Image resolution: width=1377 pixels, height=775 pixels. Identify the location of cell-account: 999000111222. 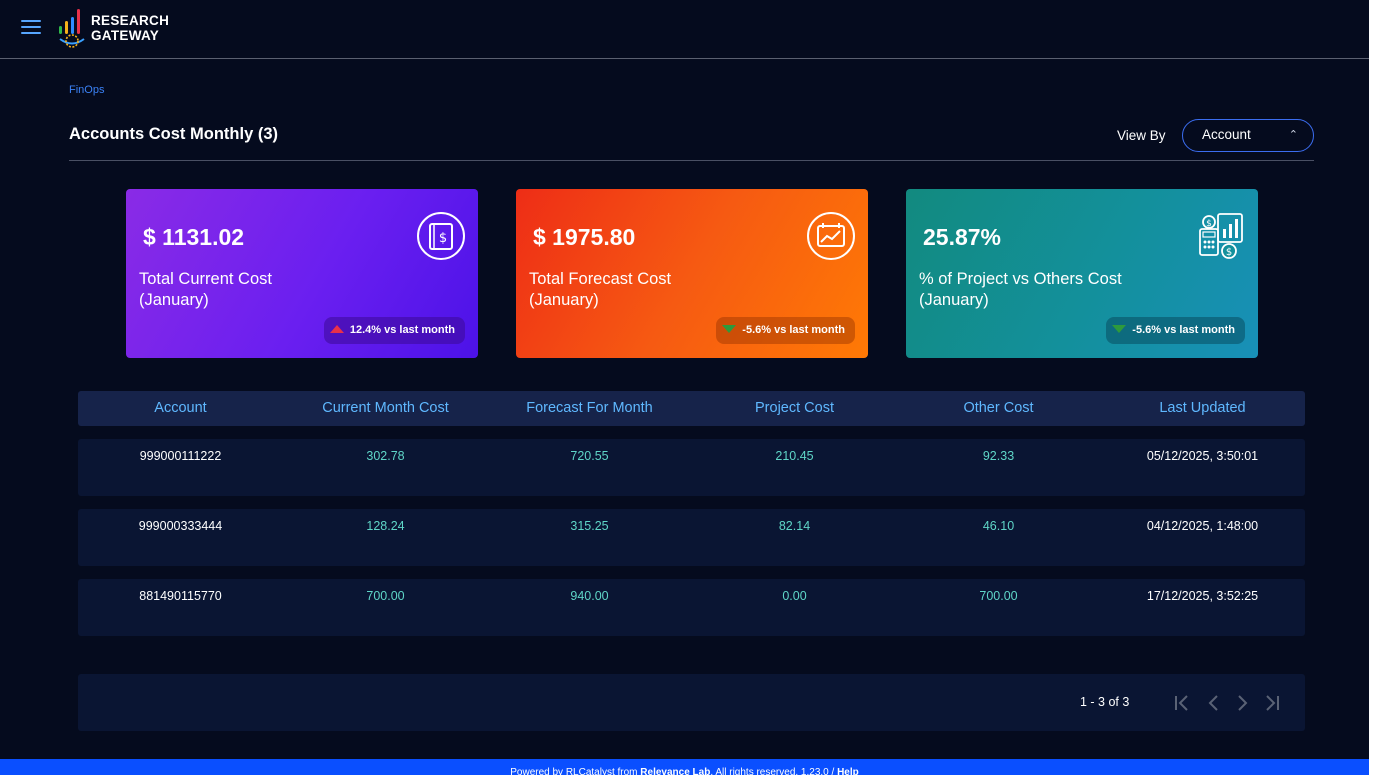
(180, 456).